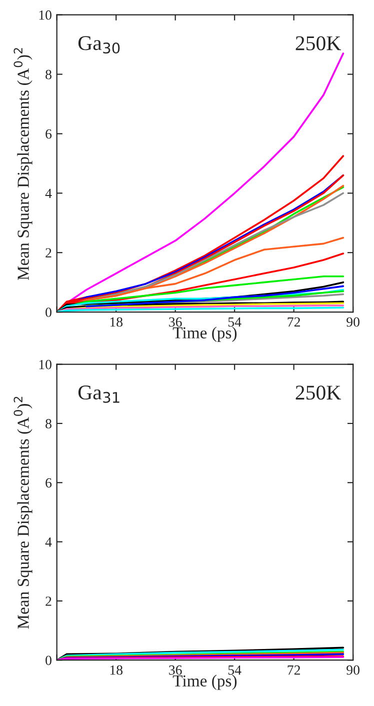  Describe the element at coordinates (99, 394) in the screenshot. I see `annotation: Ga$_{31}$` at that location.